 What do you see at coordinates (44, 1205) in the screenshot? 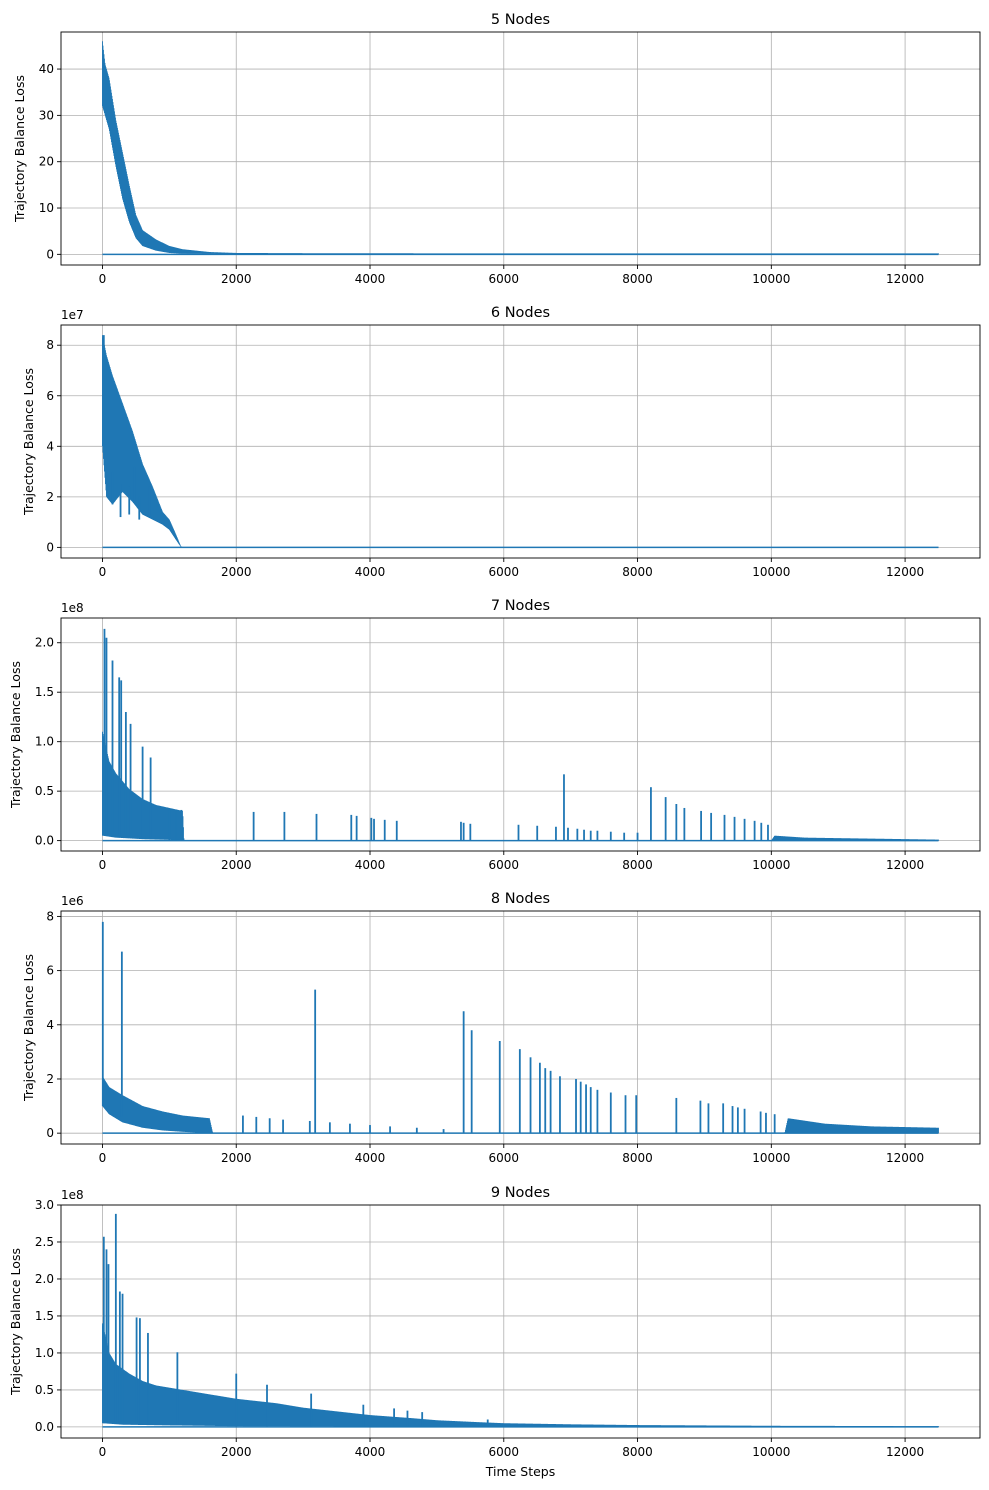
I see `y-tick-label: 3.0` at bounding box center [44, 1205].